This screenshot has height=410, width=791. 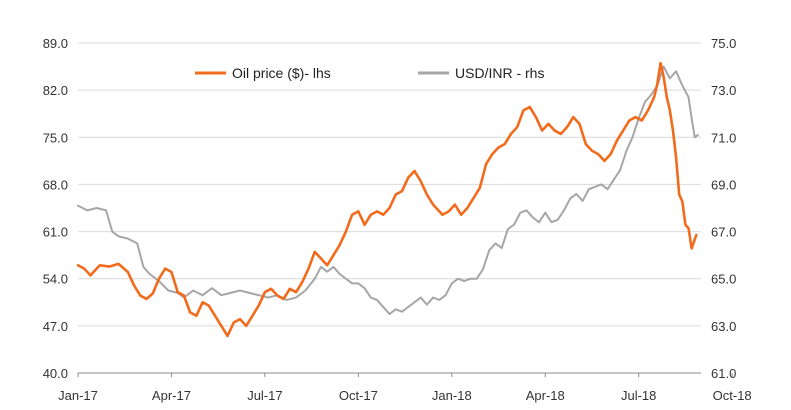 I want to click on x-tick-label: Jul-18, so click(x=638, y=395).